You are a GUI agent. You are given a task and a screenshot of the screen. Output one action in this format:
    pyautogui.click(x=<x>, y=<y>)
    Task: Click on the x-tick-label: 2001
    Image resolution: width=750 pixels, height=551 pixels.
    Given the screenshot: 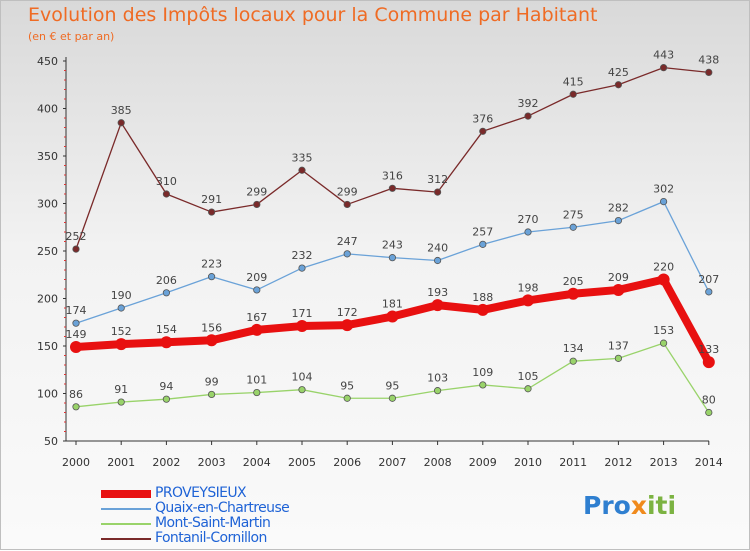 What is the action you would take?
    pyautogui.click(x=121, y=462)
    